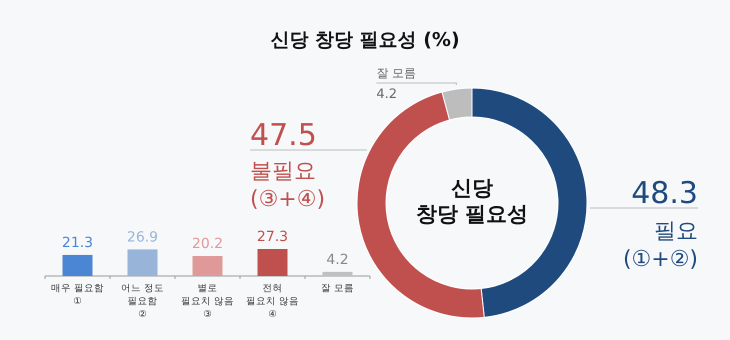 The height and width of the screenshot is (340, 730). Describe the element at coordinates (283, 135) in the screenshot. I see `data-label: 47.5` at that location.